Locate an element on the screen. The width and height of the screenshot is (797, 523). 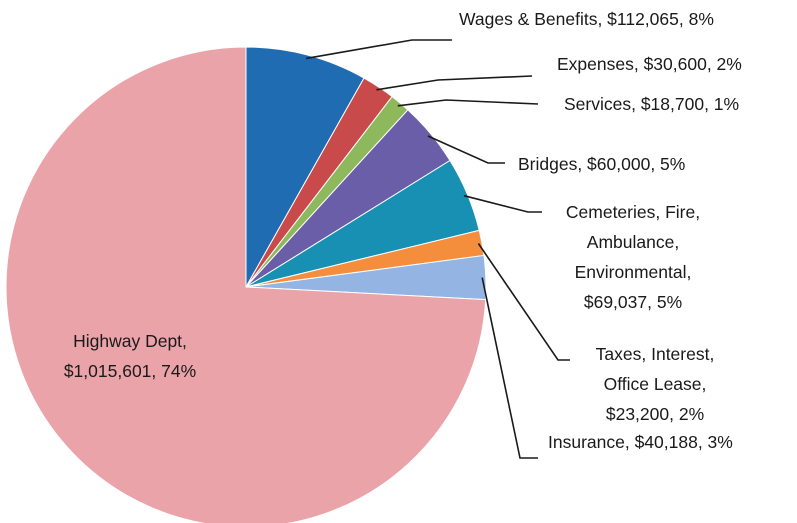
slice-label-services: Services, $18,700, 1% is located at coordinates (651, 104).